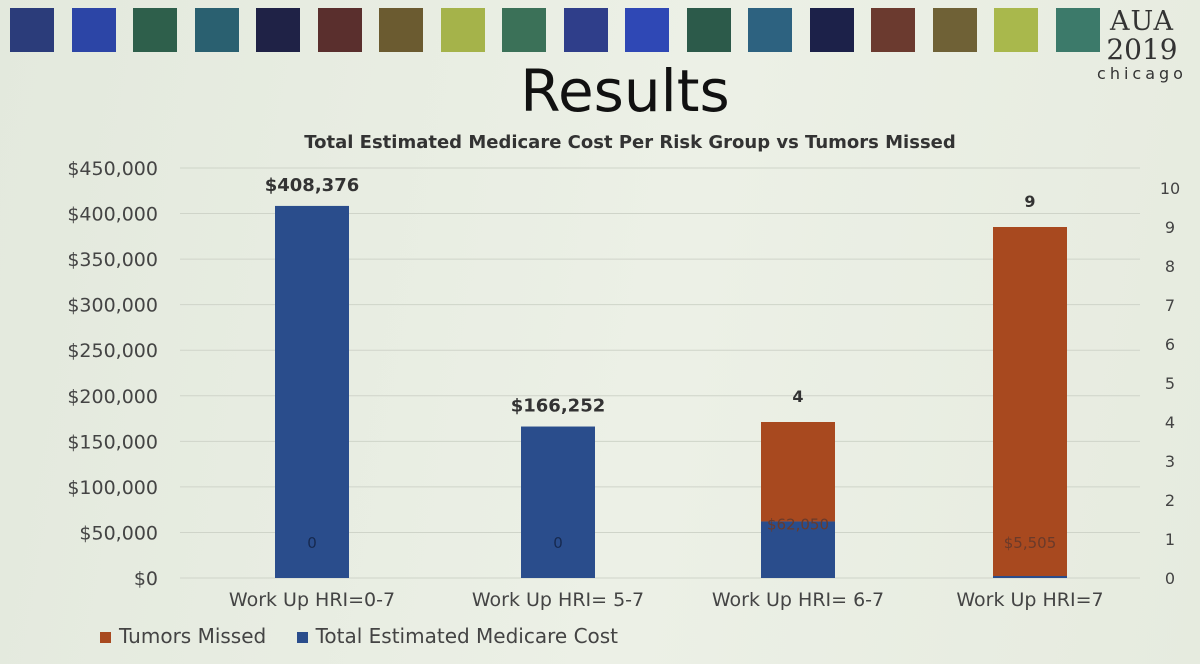 Image resolution: width=1200 pixels, height=664 pixels. What do you see at coordinates (105, 637) in the screenshot?
I see `legend-swatch-tumors` at bounding box center [105, 637].